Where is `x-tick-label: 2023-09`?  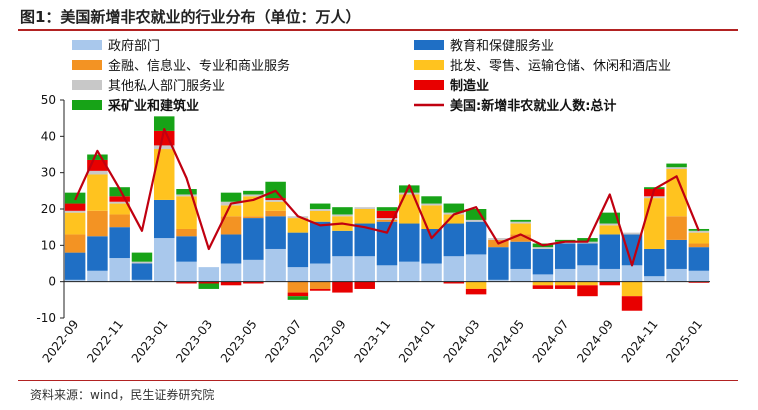
x-tick-label: 2023-09 is located at coordinates (328, 341).